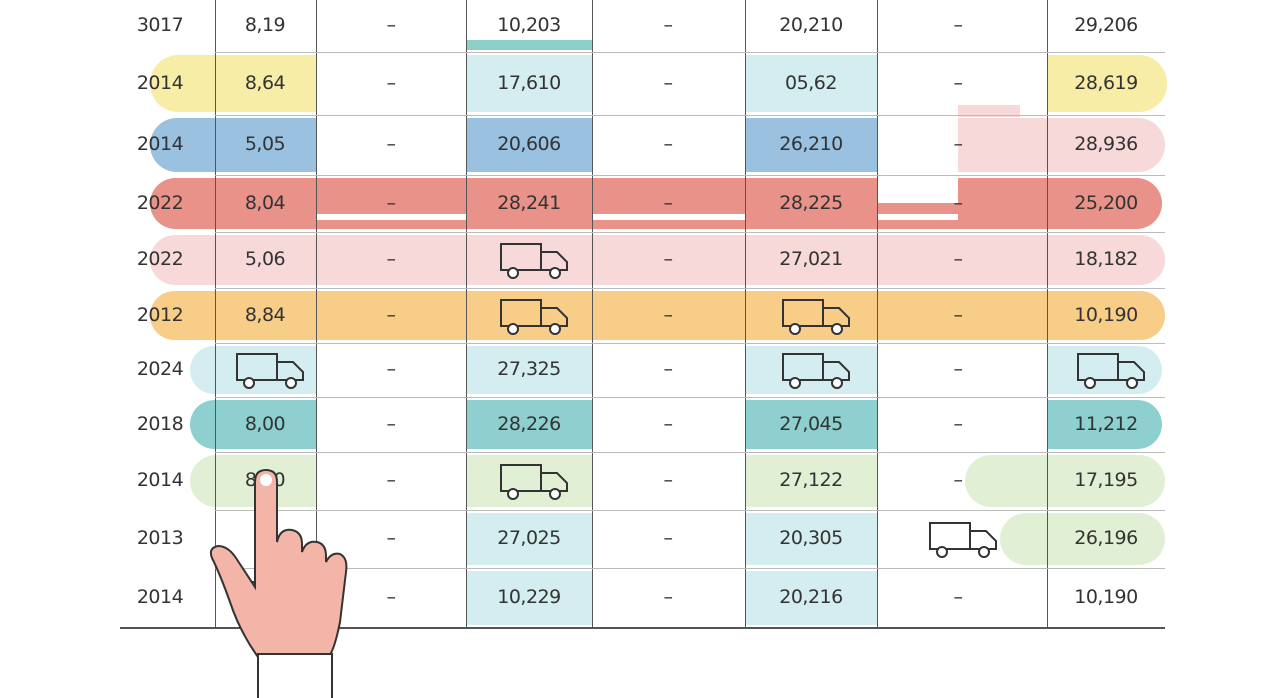  I want to click on value-cell: 28,226, so click(529, 423).